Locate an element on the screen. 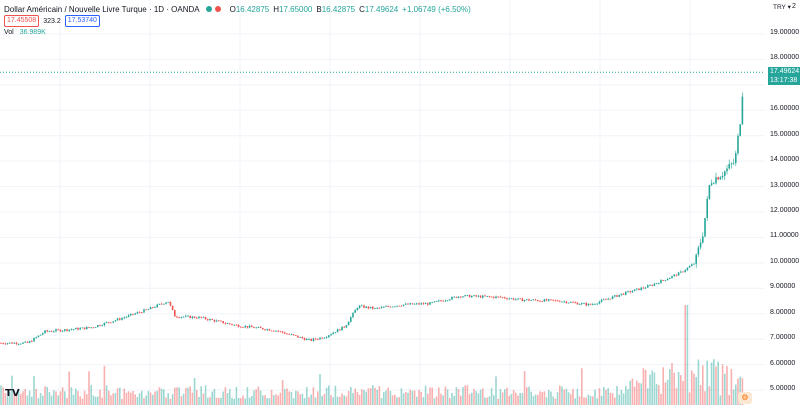  sell-button: 17.45508 is located at coordinates (22, 21).